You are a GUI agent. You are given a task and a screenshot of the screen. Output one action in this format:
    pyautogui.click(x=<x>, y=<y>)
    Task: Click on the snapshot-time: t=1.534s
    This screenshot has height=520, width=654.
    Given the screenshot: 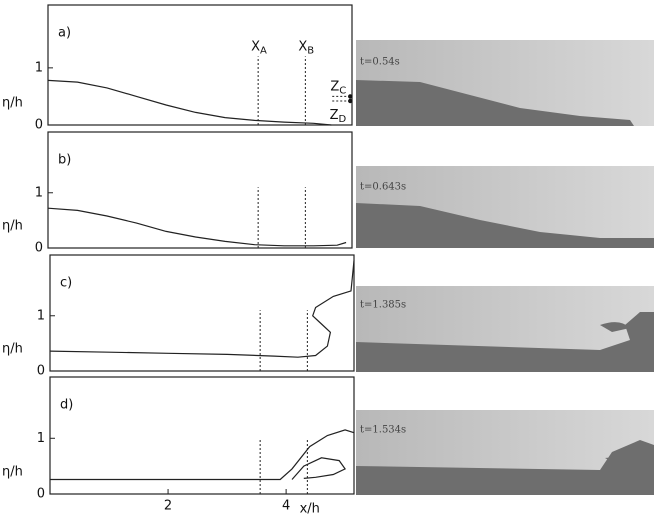 What is the action you would take?
    pyautogui.click(x=383, y=430)
    